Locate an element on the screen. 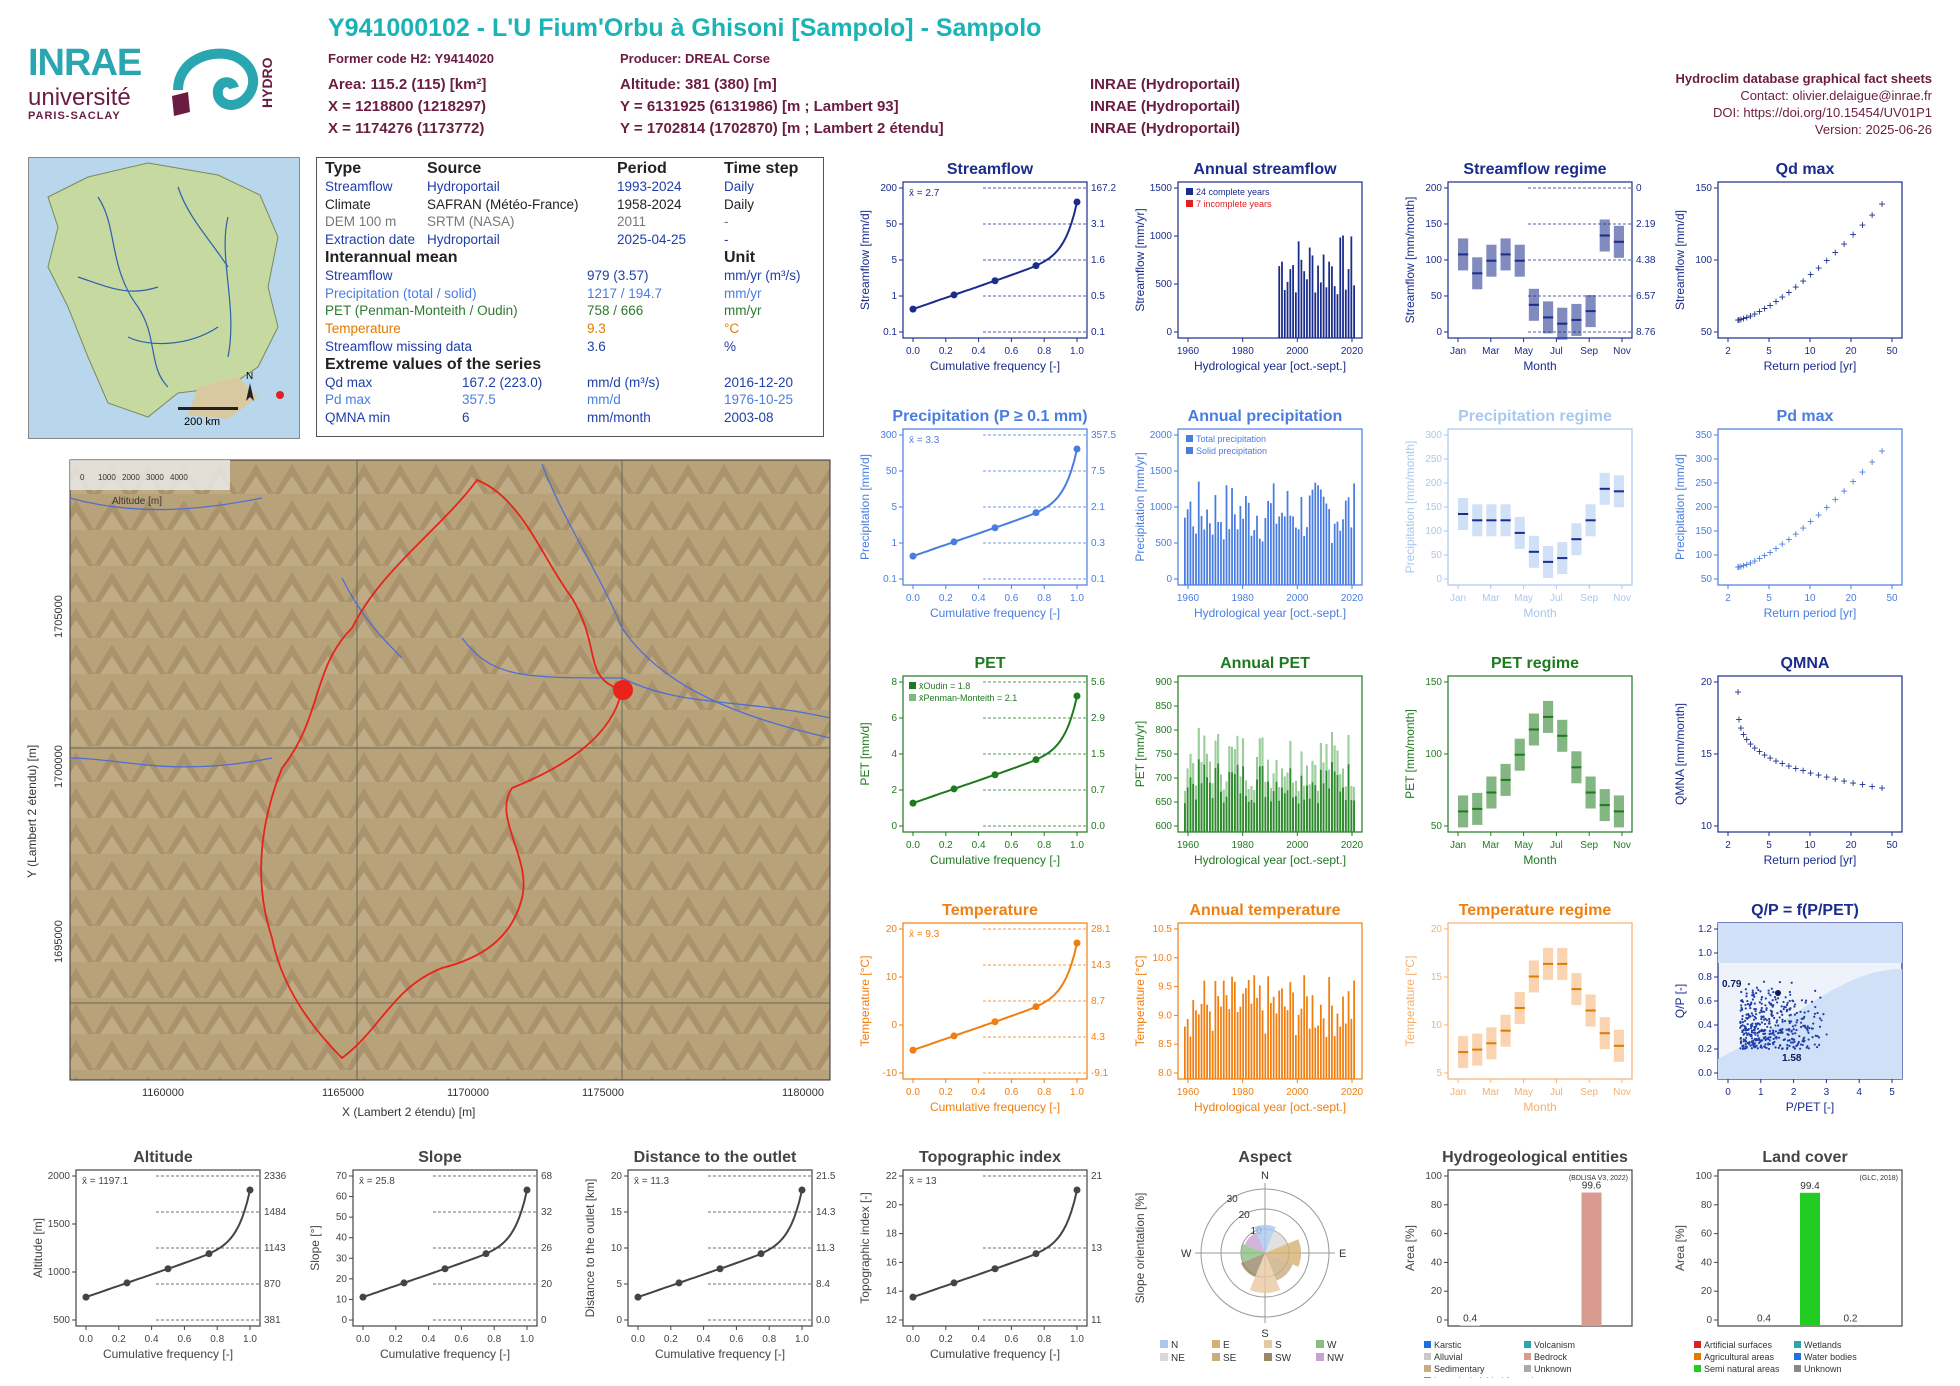  svg-text: 1160000 is located at coordinates (163, 1093).